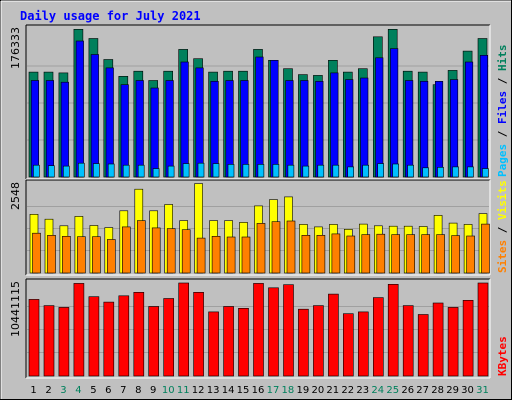 The width and height of the screenshot is (512, 400). What do you see at coordinates (48, 390) in the screenshot?
I see `x-tick-2: 2` at bounding box center [48, 390].